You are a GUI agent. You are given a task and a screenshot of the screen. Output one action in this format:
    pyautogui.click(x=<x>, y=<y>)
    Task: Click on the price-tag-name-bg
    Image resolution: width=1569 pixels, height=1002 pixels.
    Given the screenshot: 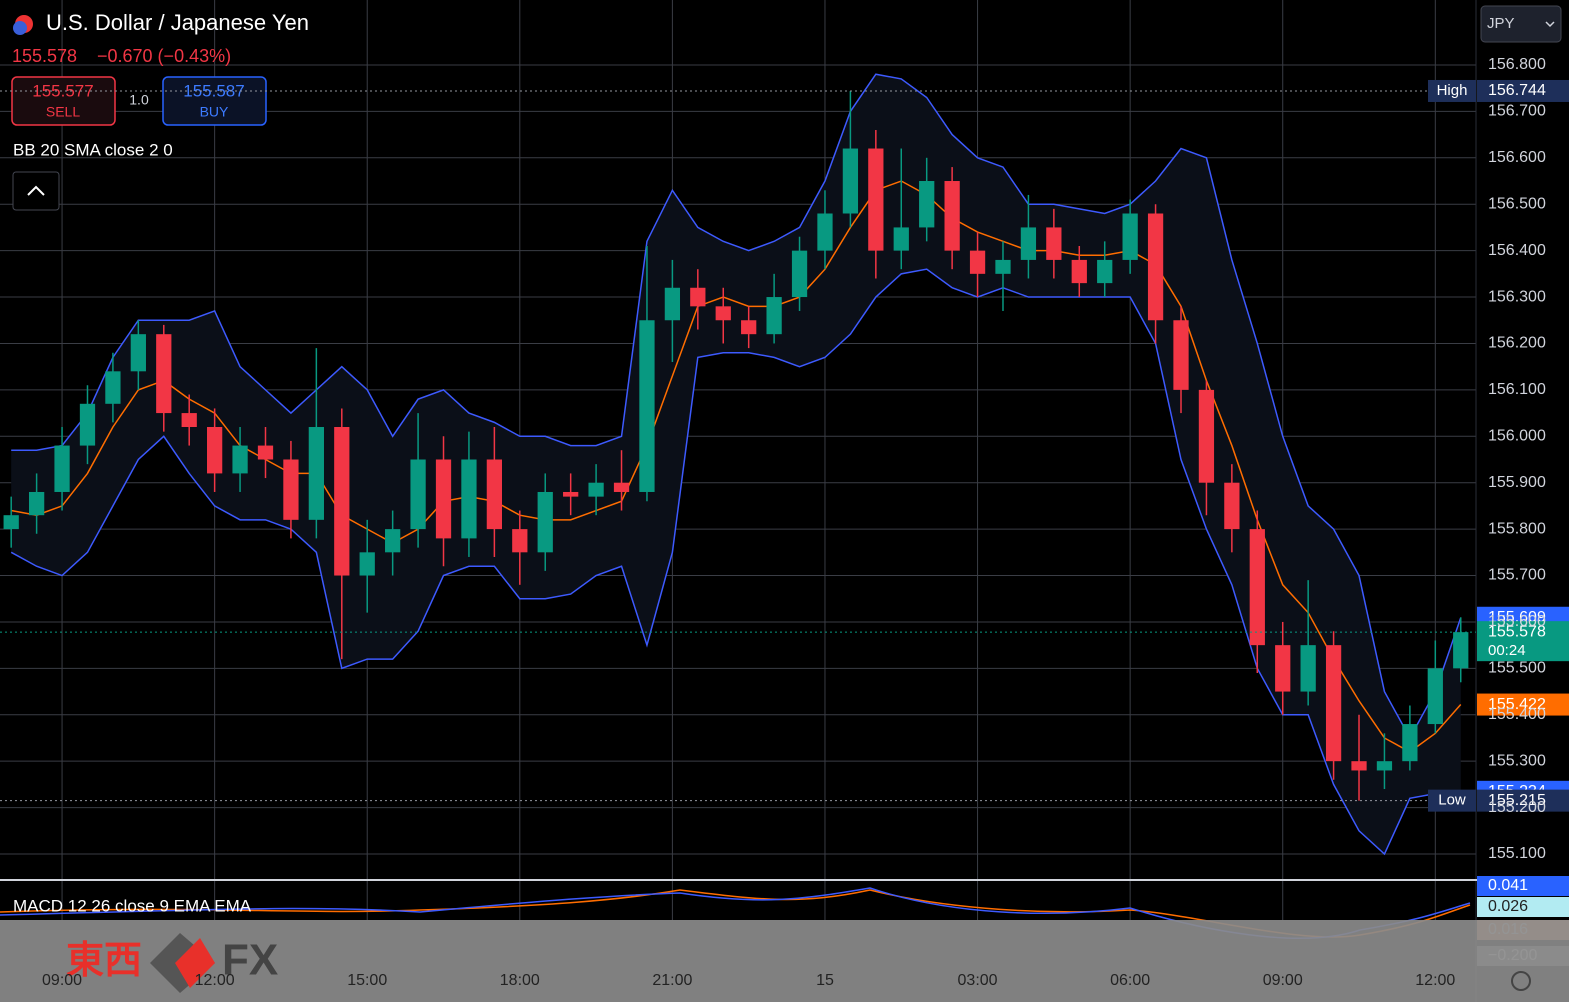 What is the action you would take?
    pyautogui.click(x=1452, y=90)
    